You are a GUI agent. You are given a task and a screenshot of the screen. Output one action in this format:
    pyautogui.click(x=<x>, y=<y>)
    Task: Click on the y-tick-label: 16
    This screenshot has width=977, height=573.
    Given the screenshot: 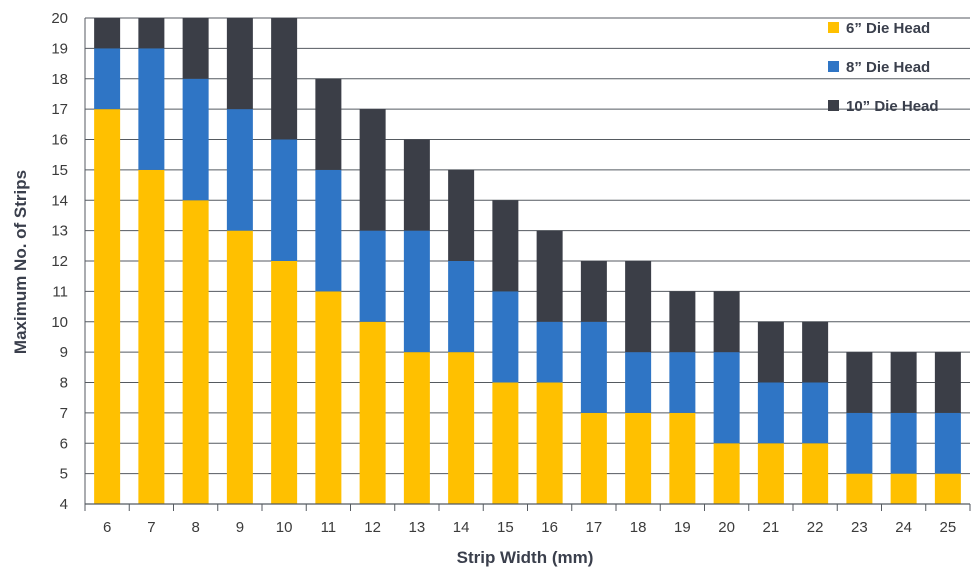 What is the action you would take?
    pyautogui.click(x=59, y=140)
    